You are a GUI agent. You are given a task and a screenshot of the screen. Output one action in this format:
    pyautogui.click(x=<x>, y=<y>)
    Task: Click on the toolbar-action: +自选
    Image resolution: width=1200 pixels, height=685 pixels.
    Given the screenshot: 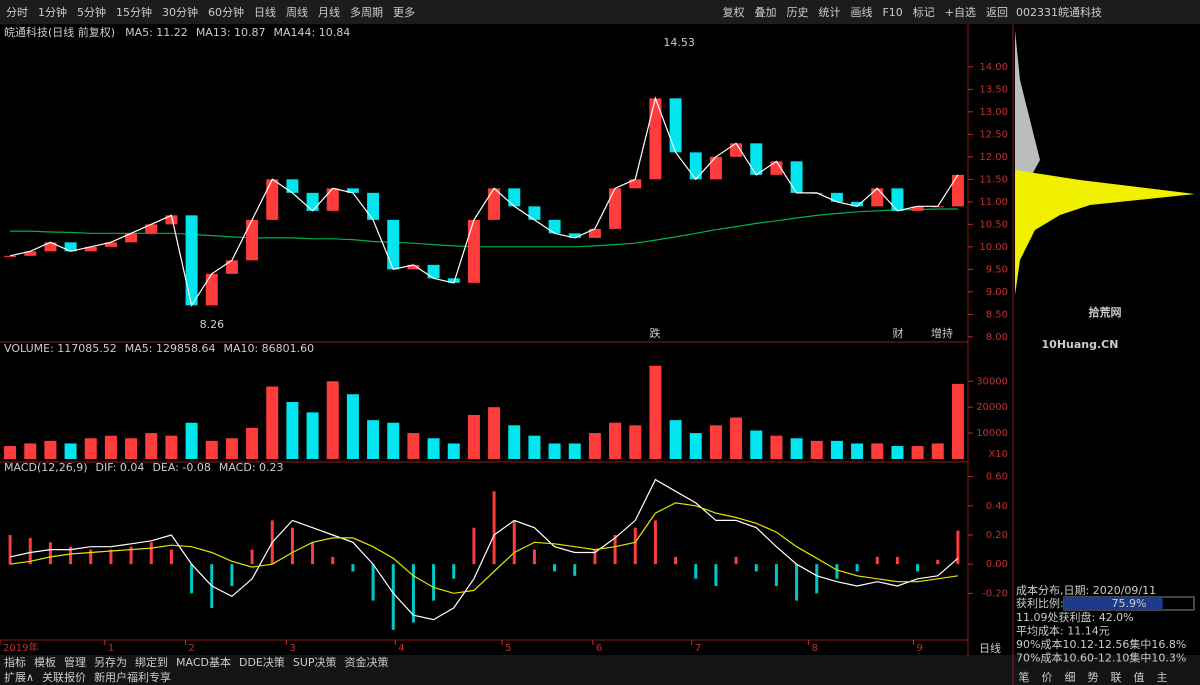 What is the action you would take?
    pyautogui.click(x=960, y=12)
    